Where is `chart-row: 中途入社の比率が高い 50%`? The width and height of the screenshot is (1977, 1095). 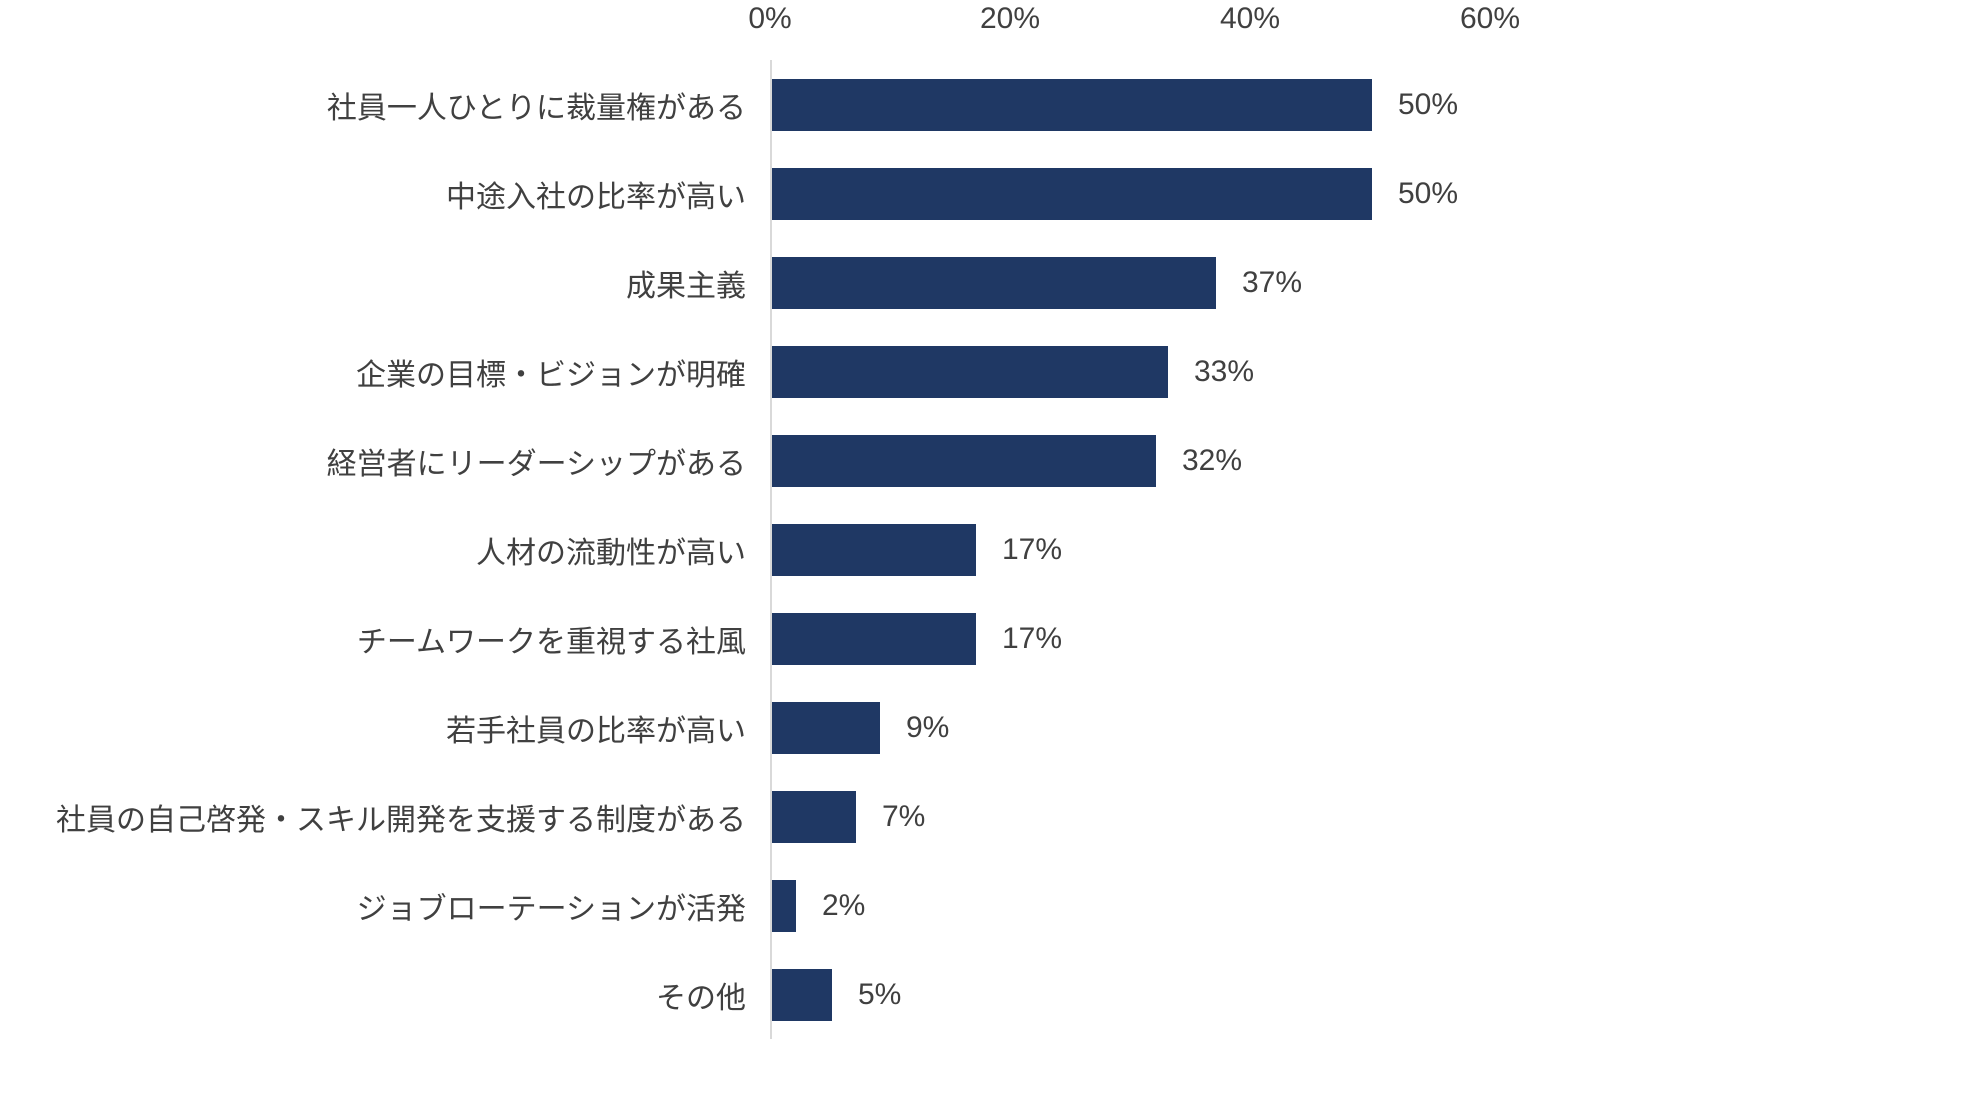
chart-row: 中途入社の比率が高い 50% is located at coordinates (988, 193).